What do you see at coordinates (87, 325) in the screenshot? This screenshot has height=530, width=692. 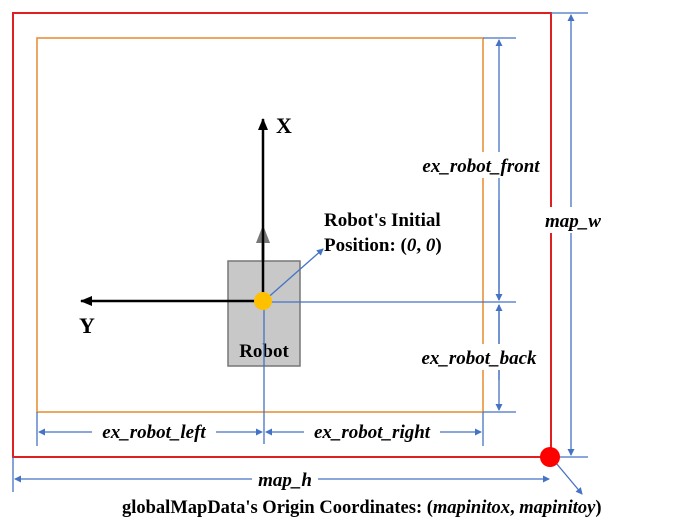 I see `y-axis-label: Y` at bounding box center [87, 325].